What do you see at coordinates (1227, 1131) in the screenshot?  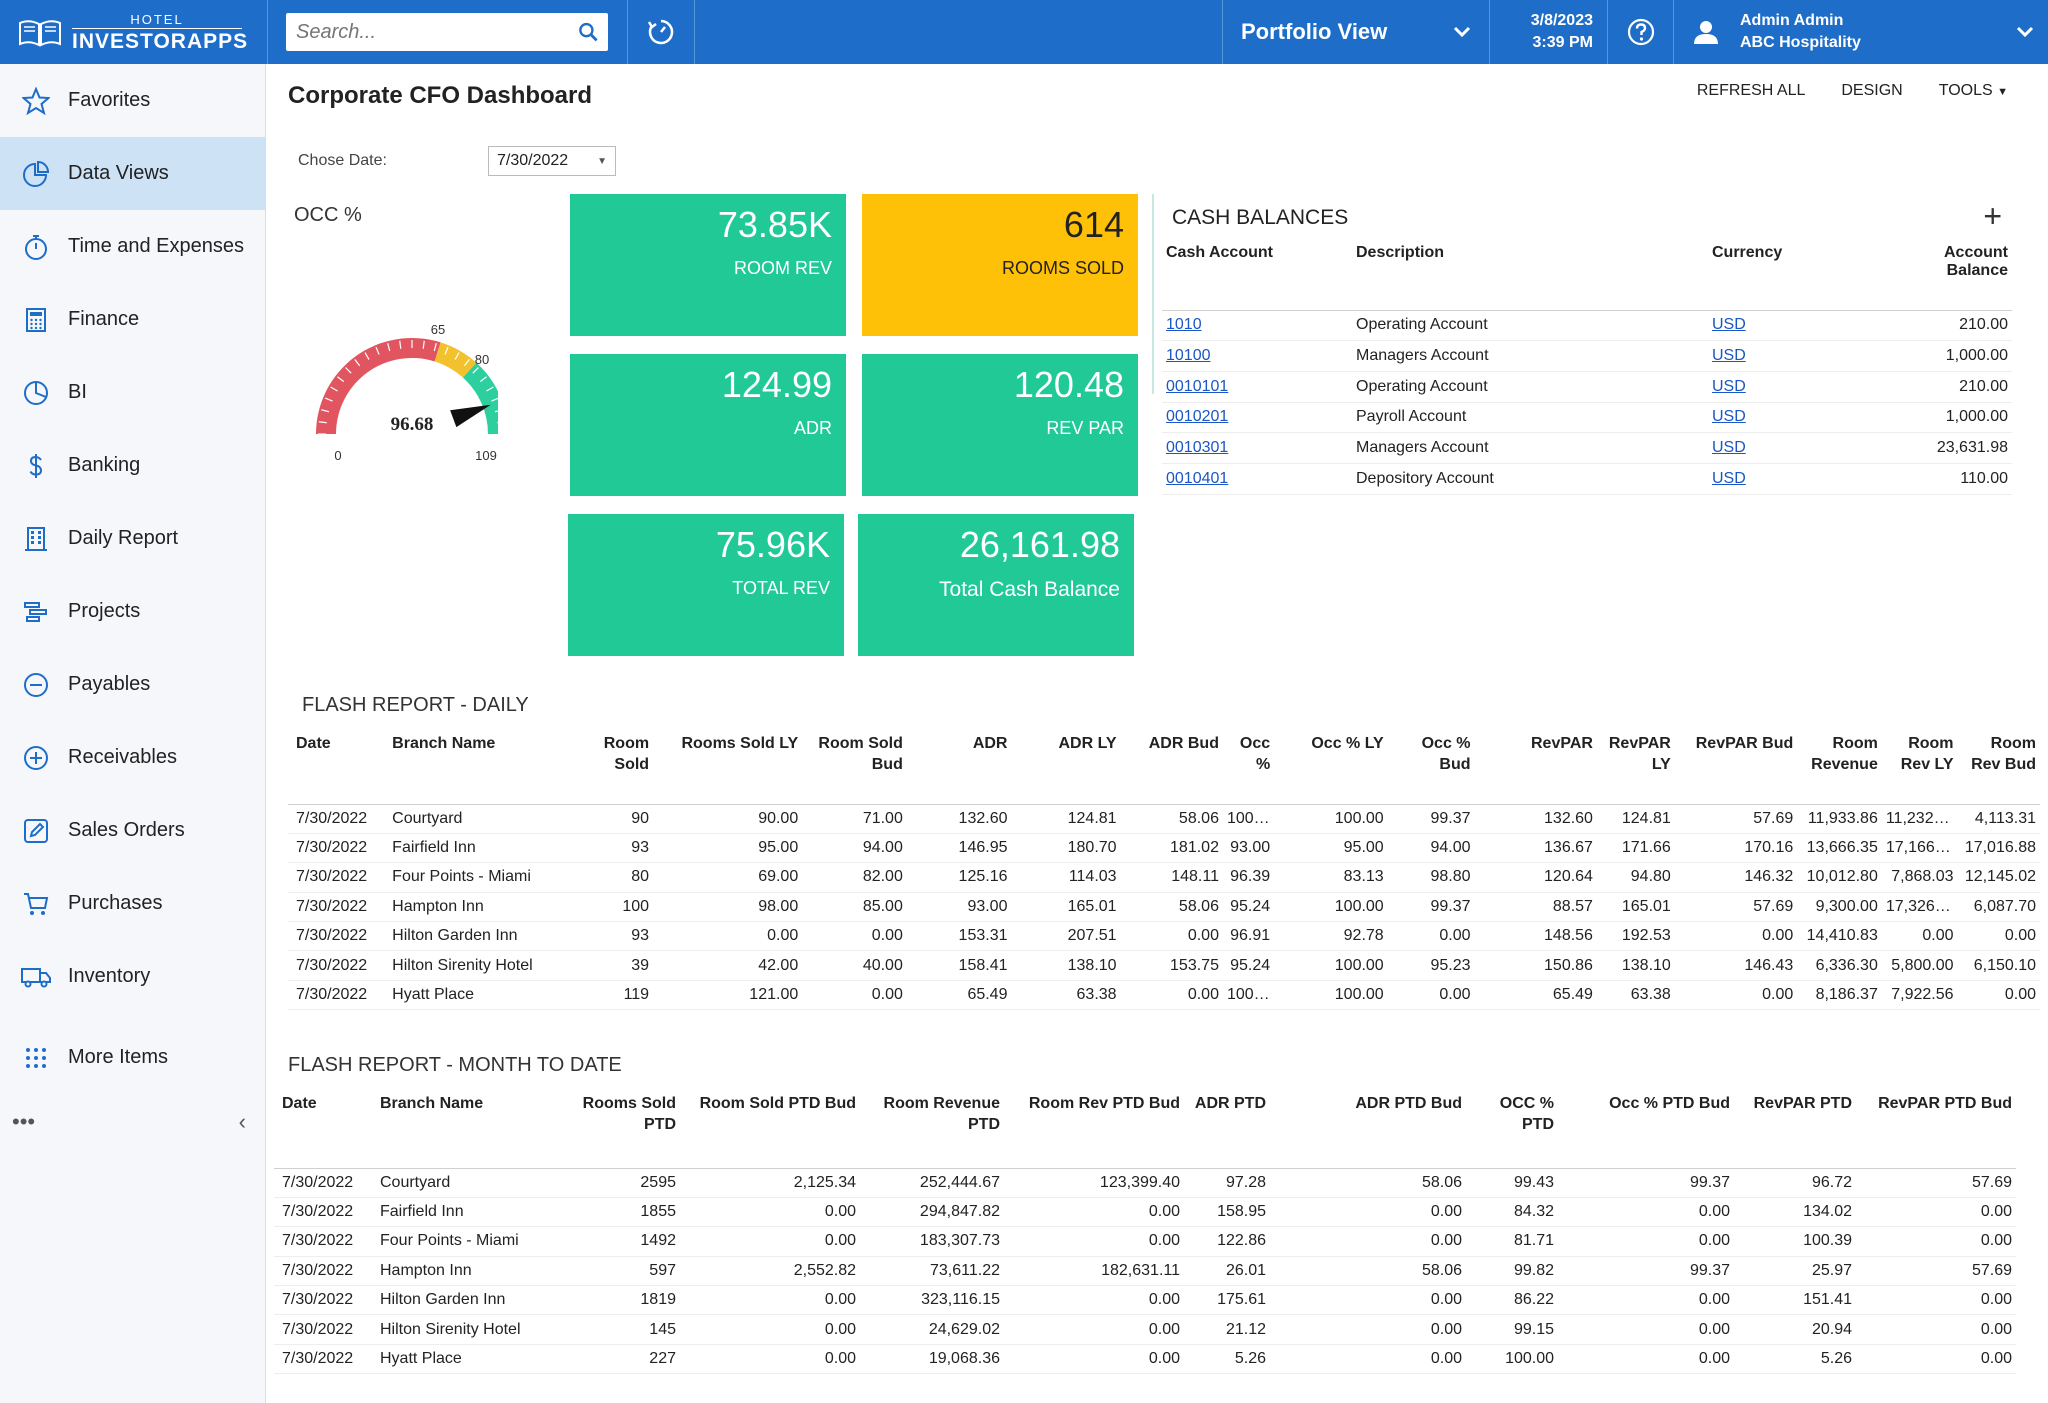 I see `column-header: ADR PTD` at bounding box center [1227, 1131].